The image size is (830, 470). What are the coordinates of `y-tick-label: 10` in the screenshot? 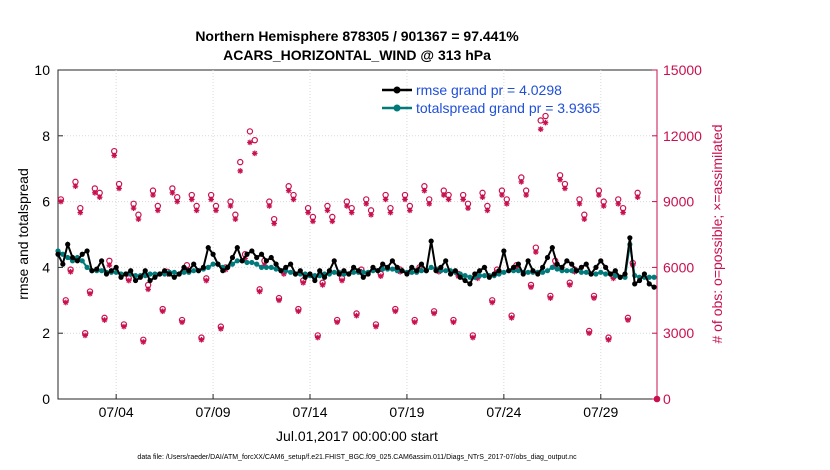 It's located at (42, 70).